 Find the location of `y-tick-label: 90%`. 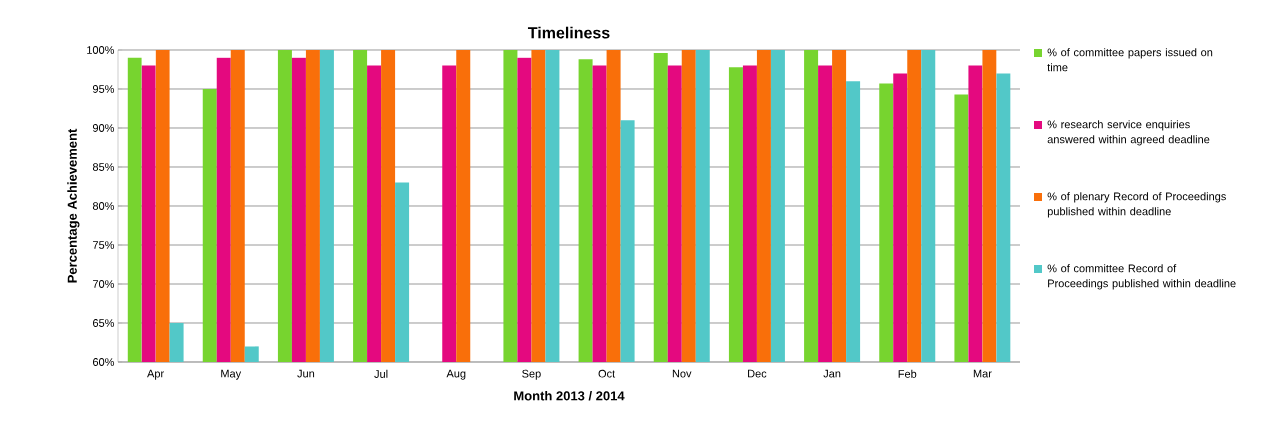

y-tick-label: 90% is located at coordinates (103, 128).